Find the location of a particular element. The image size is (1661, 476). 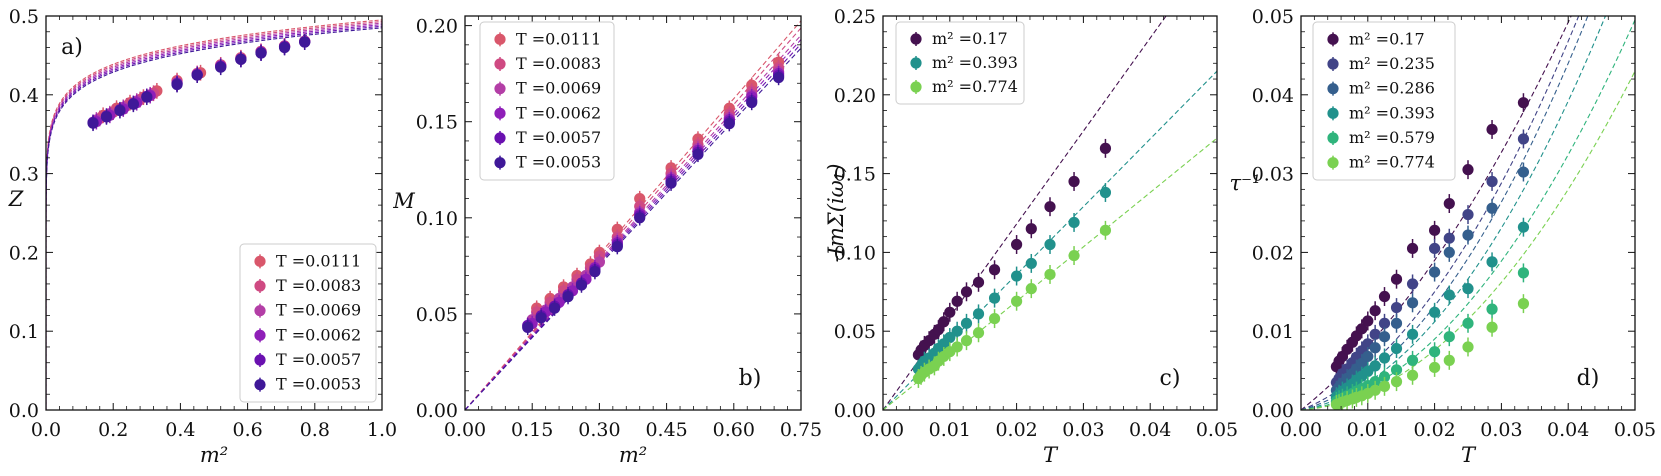

x-tick-label: 0.01 is located at coordinates (950, 430).